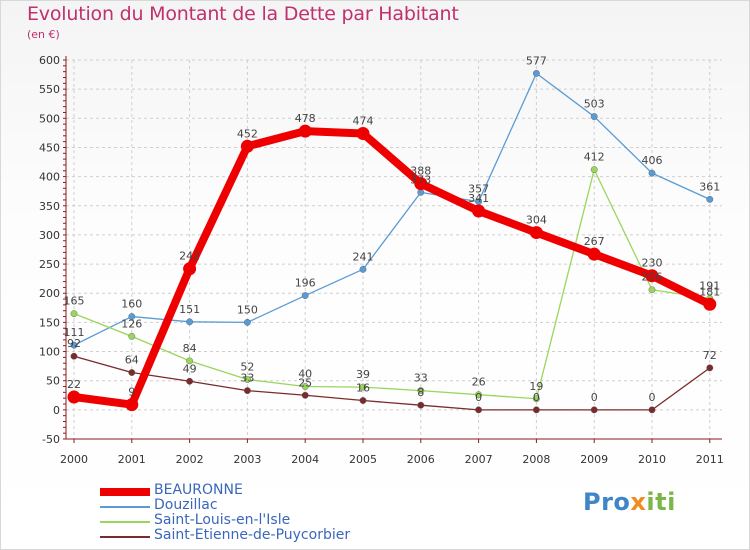 The height and width of the screenshot is (550, 750). I want to click on y-tick-label: 600, so click(49, 60).